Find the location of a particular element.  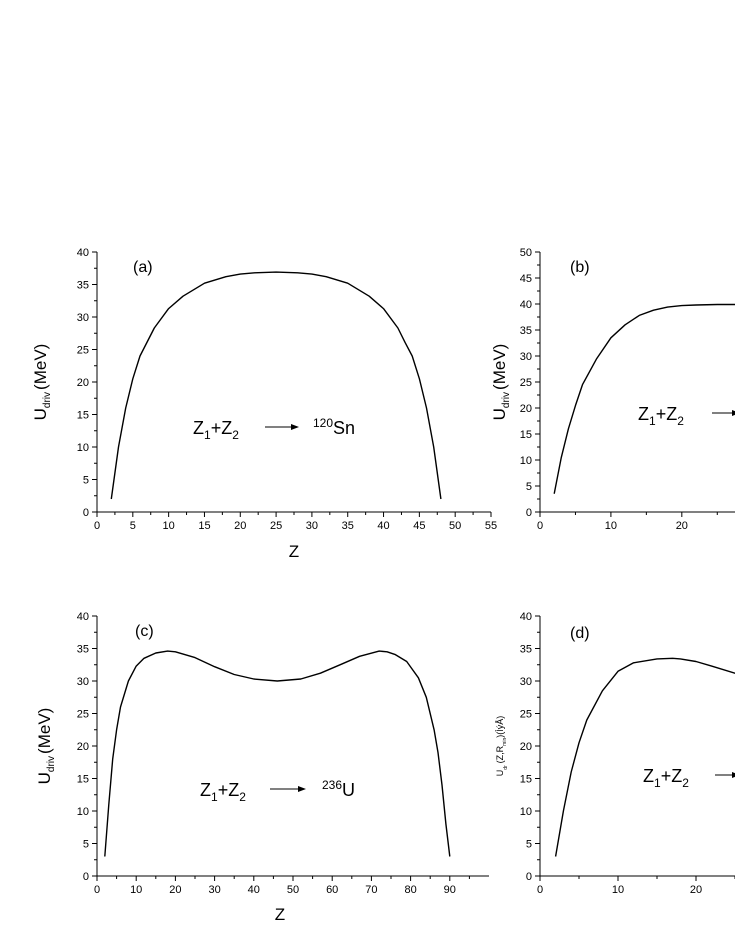

series-line-b is located at coordinates (644, 398).